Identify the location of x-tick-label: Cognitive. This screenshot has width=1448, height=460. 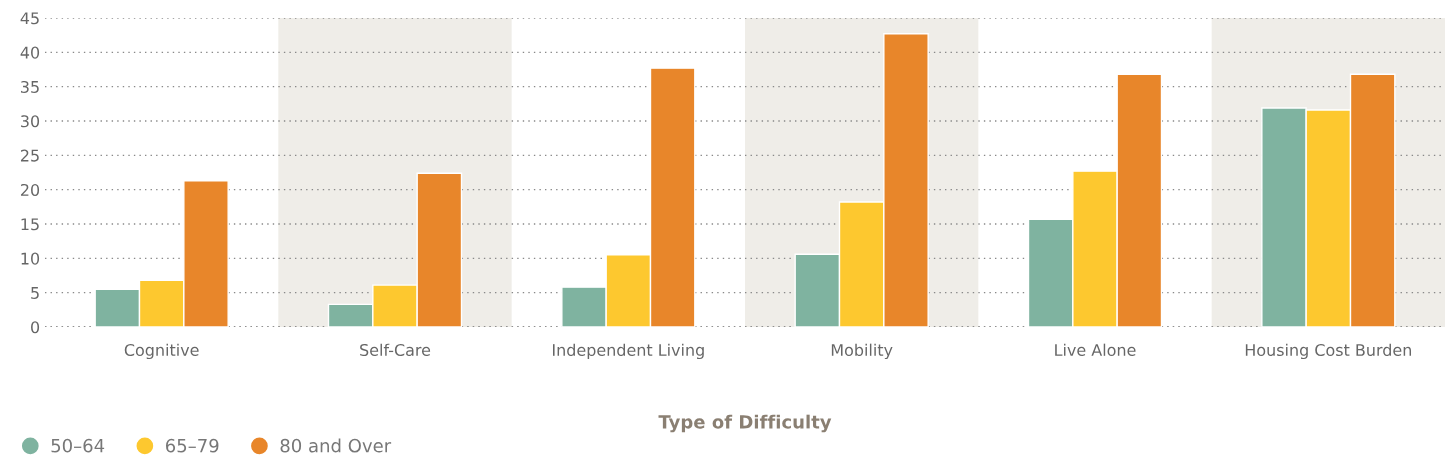
(161, 351).